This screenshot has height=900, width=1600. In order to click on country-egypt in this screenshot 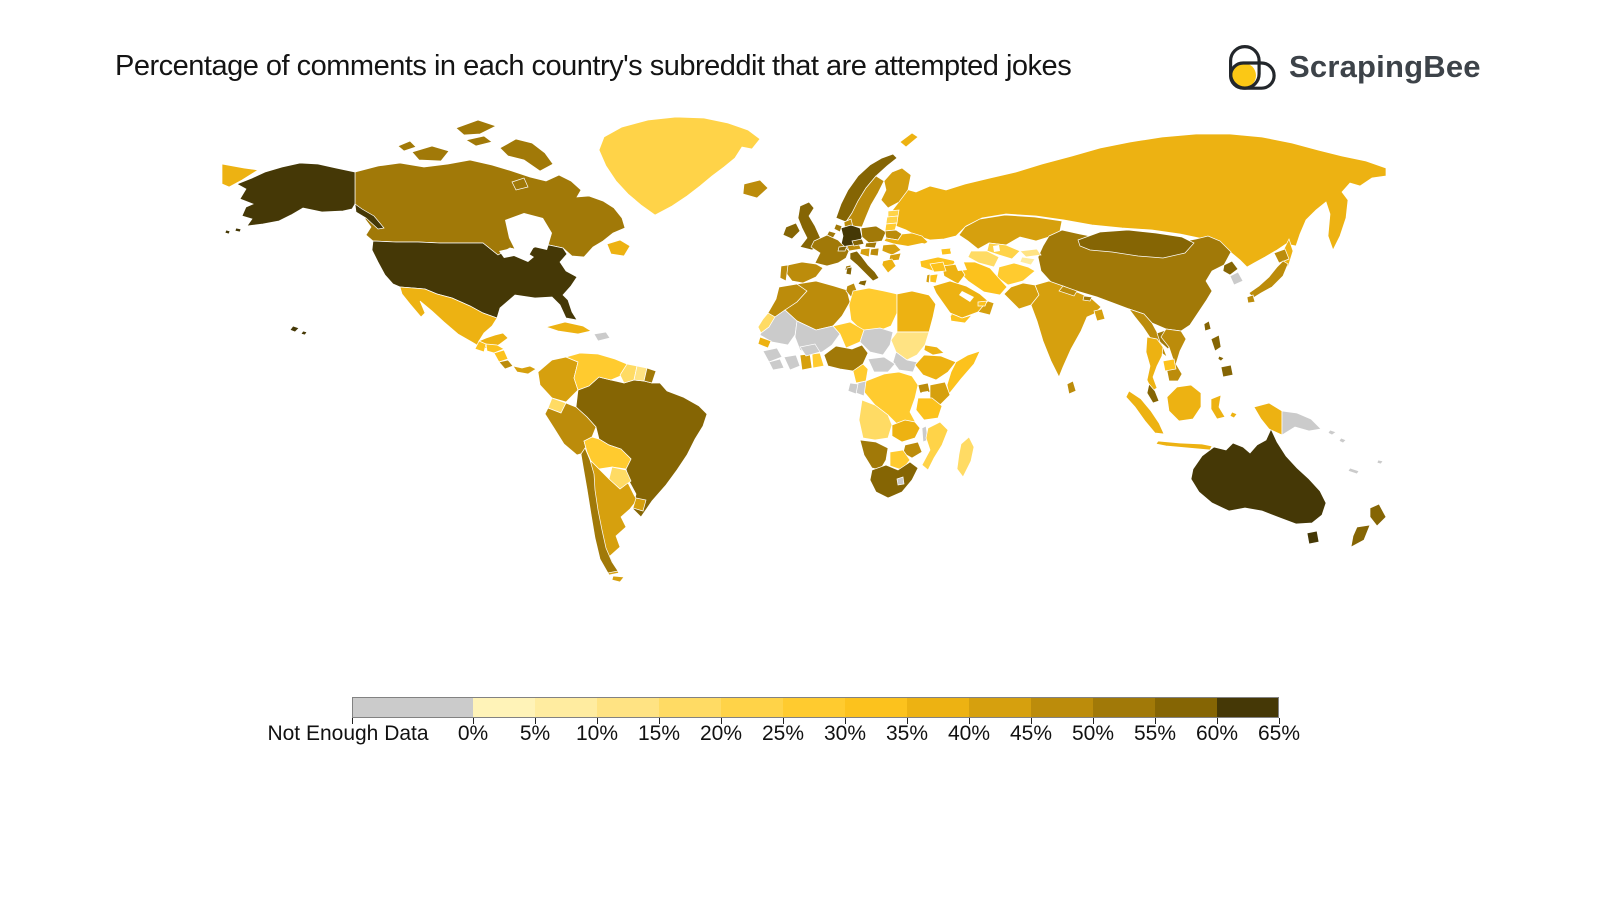, I will do `click(916, 311)`.